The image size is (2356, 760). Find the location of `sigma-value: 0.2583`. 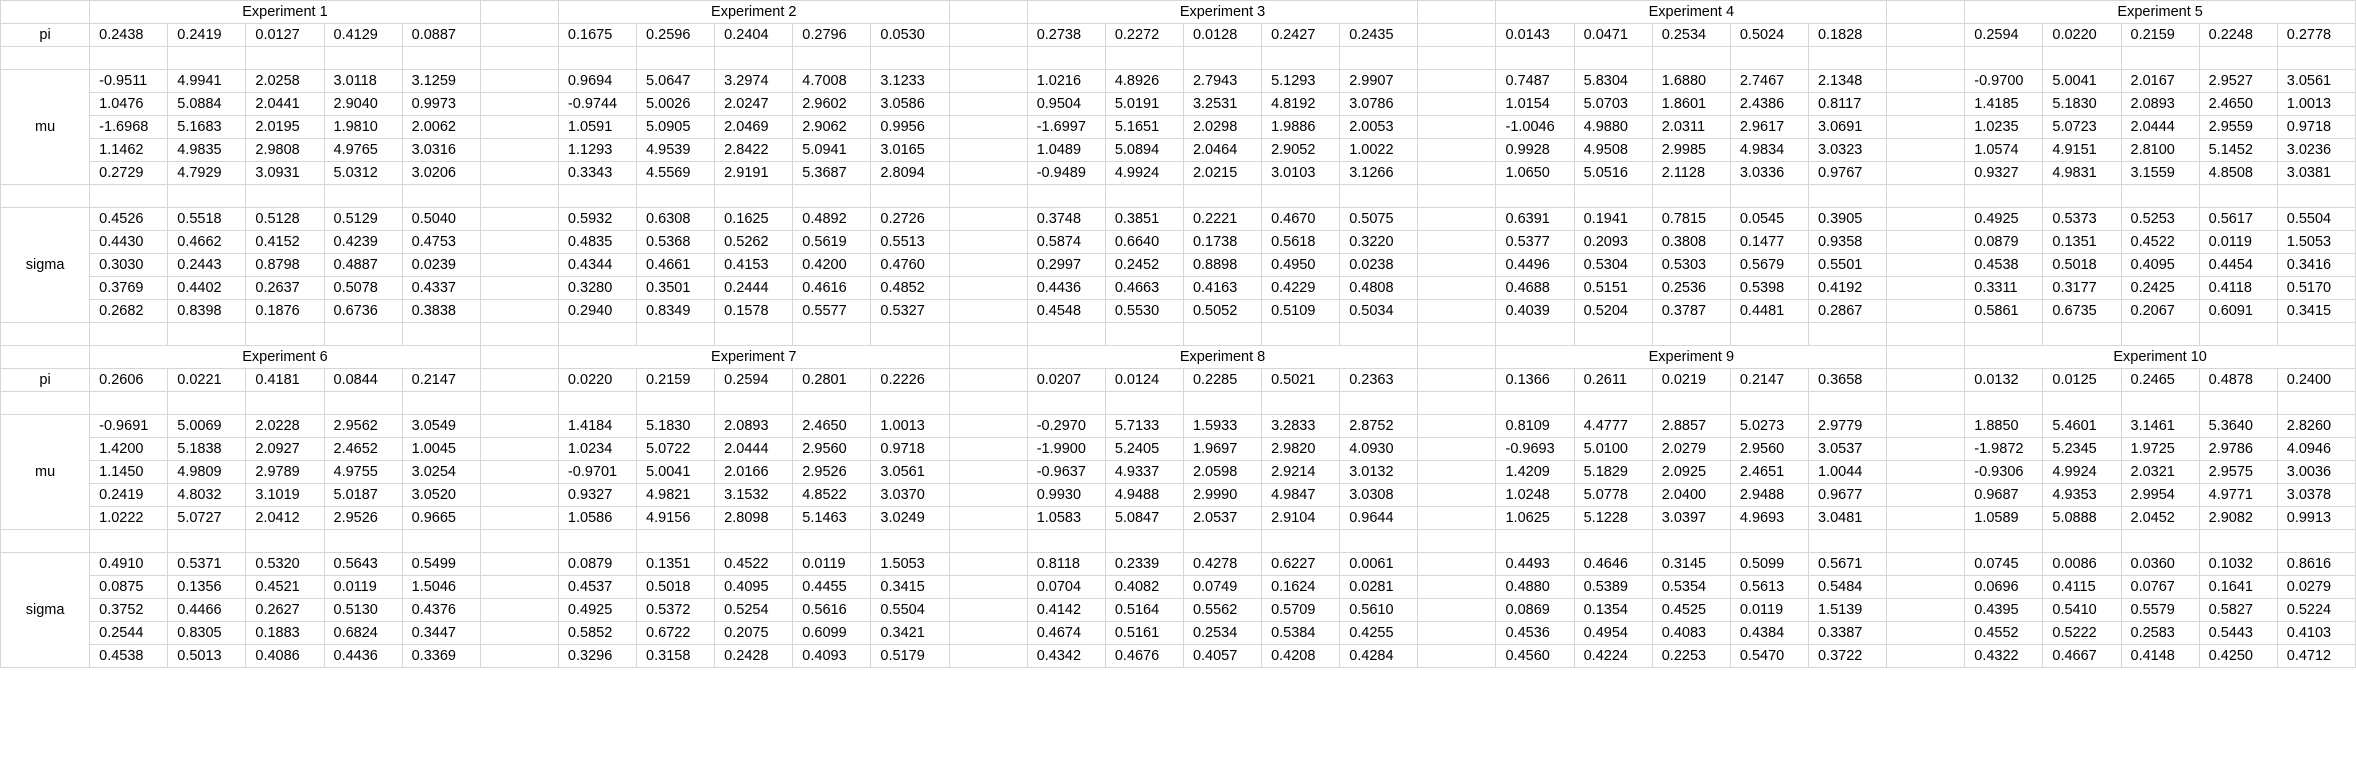

sigma-value: 0.2583 is located at coordinates (2160, 633).